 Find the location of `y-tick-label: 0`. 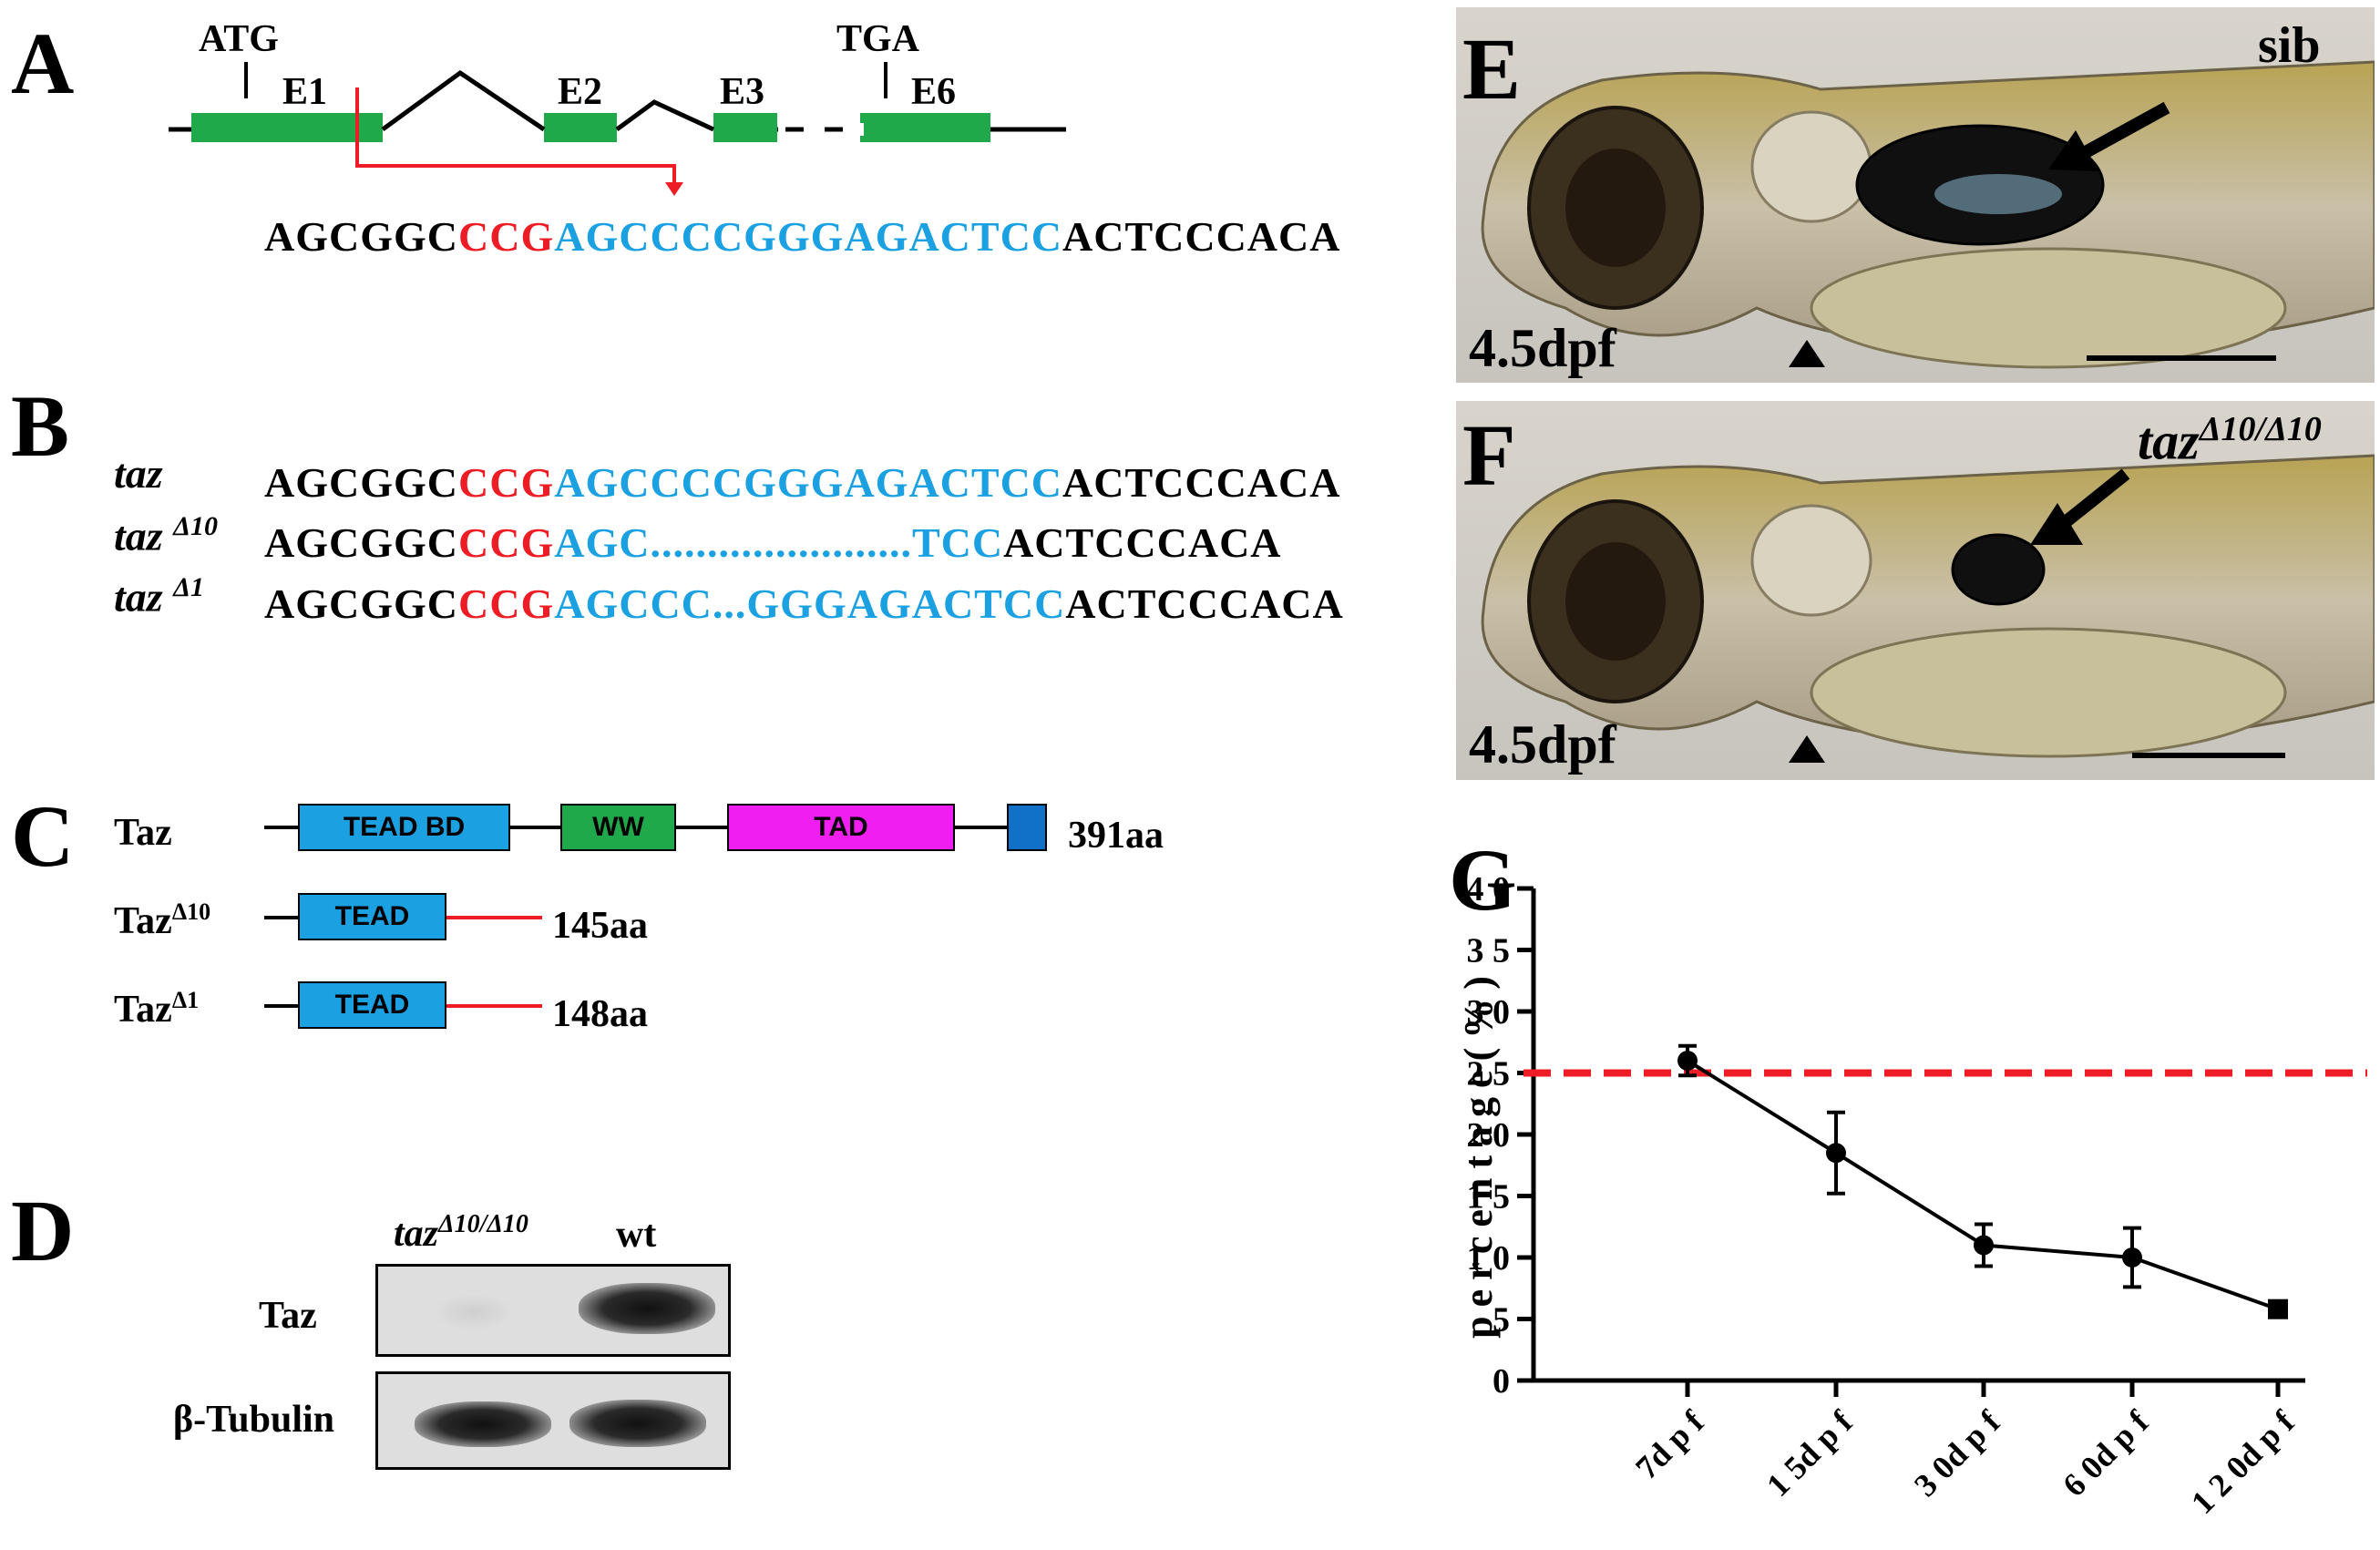

y-tick-label: 0 is located at coordinates (1501, 1381).